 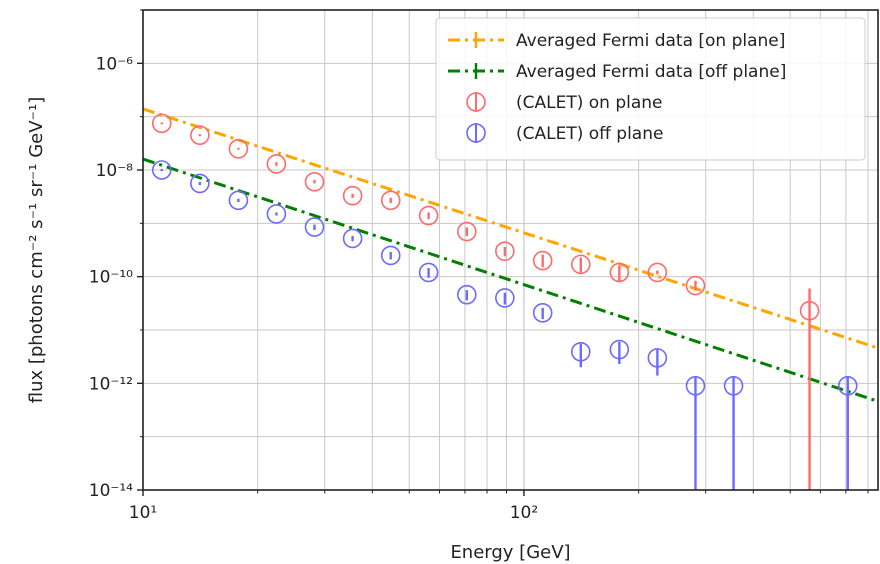 What do you see at coordinates (111, 491) in the screenshot?
I see `y-tick-label: 10⁻¹⁴` at bounding box center [111, 491].